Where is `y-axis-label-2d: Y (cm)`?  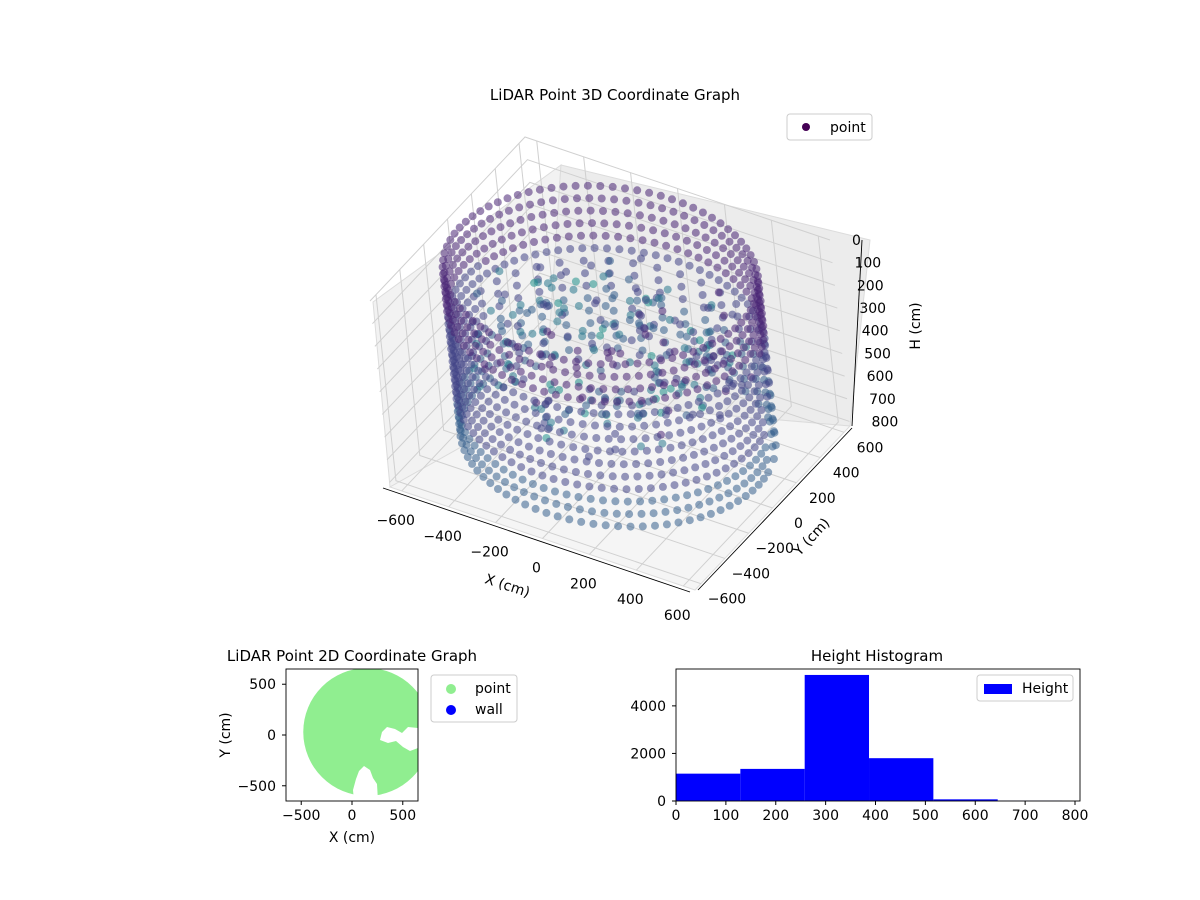 y-axis-label-2d: Y (cm) is located at coordinates (226, 735).